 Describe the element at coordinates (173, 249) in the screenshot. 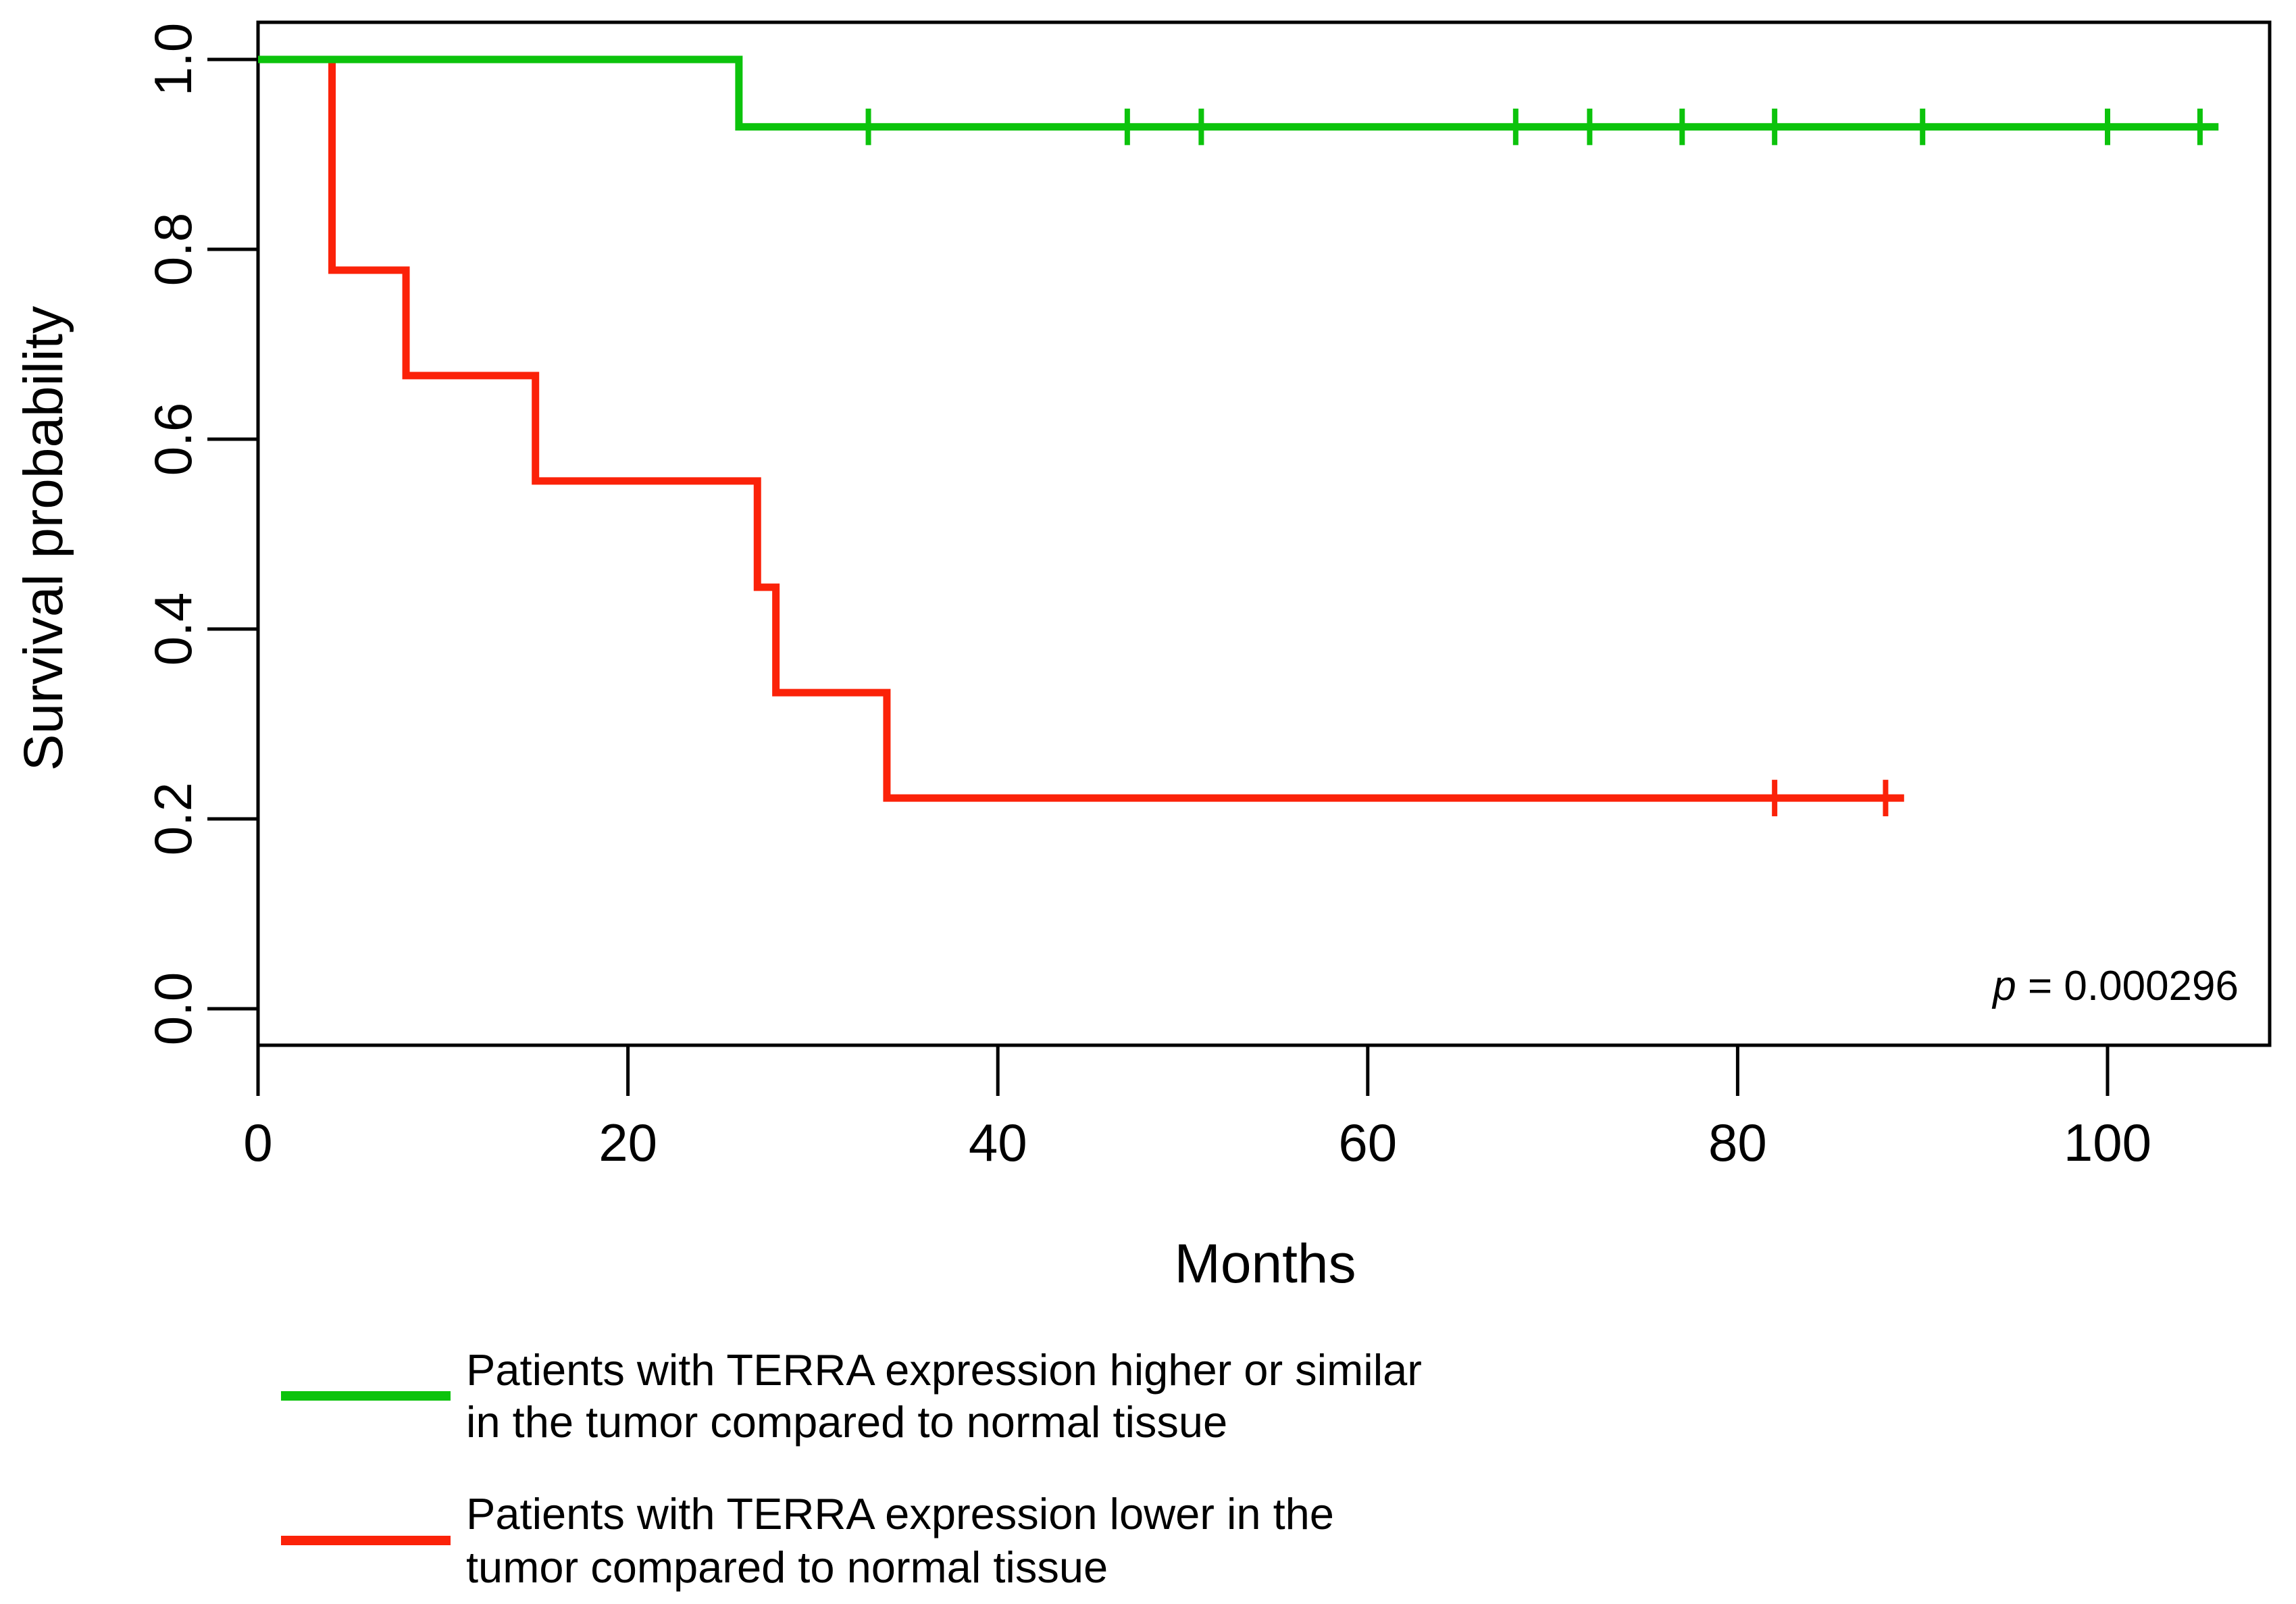

I see `y-tick-label: 0.8` at that location.